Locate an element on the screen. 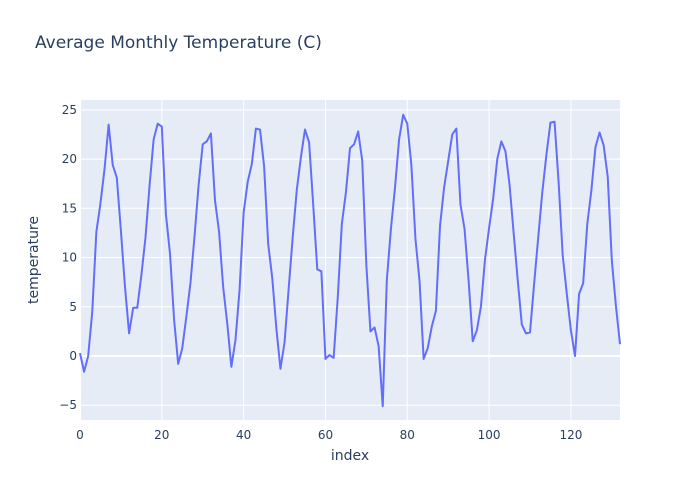 Image resolution: width=700 pixels, height=500 pixels. x-tick-label: 60 is located at coordinates (325, 435).